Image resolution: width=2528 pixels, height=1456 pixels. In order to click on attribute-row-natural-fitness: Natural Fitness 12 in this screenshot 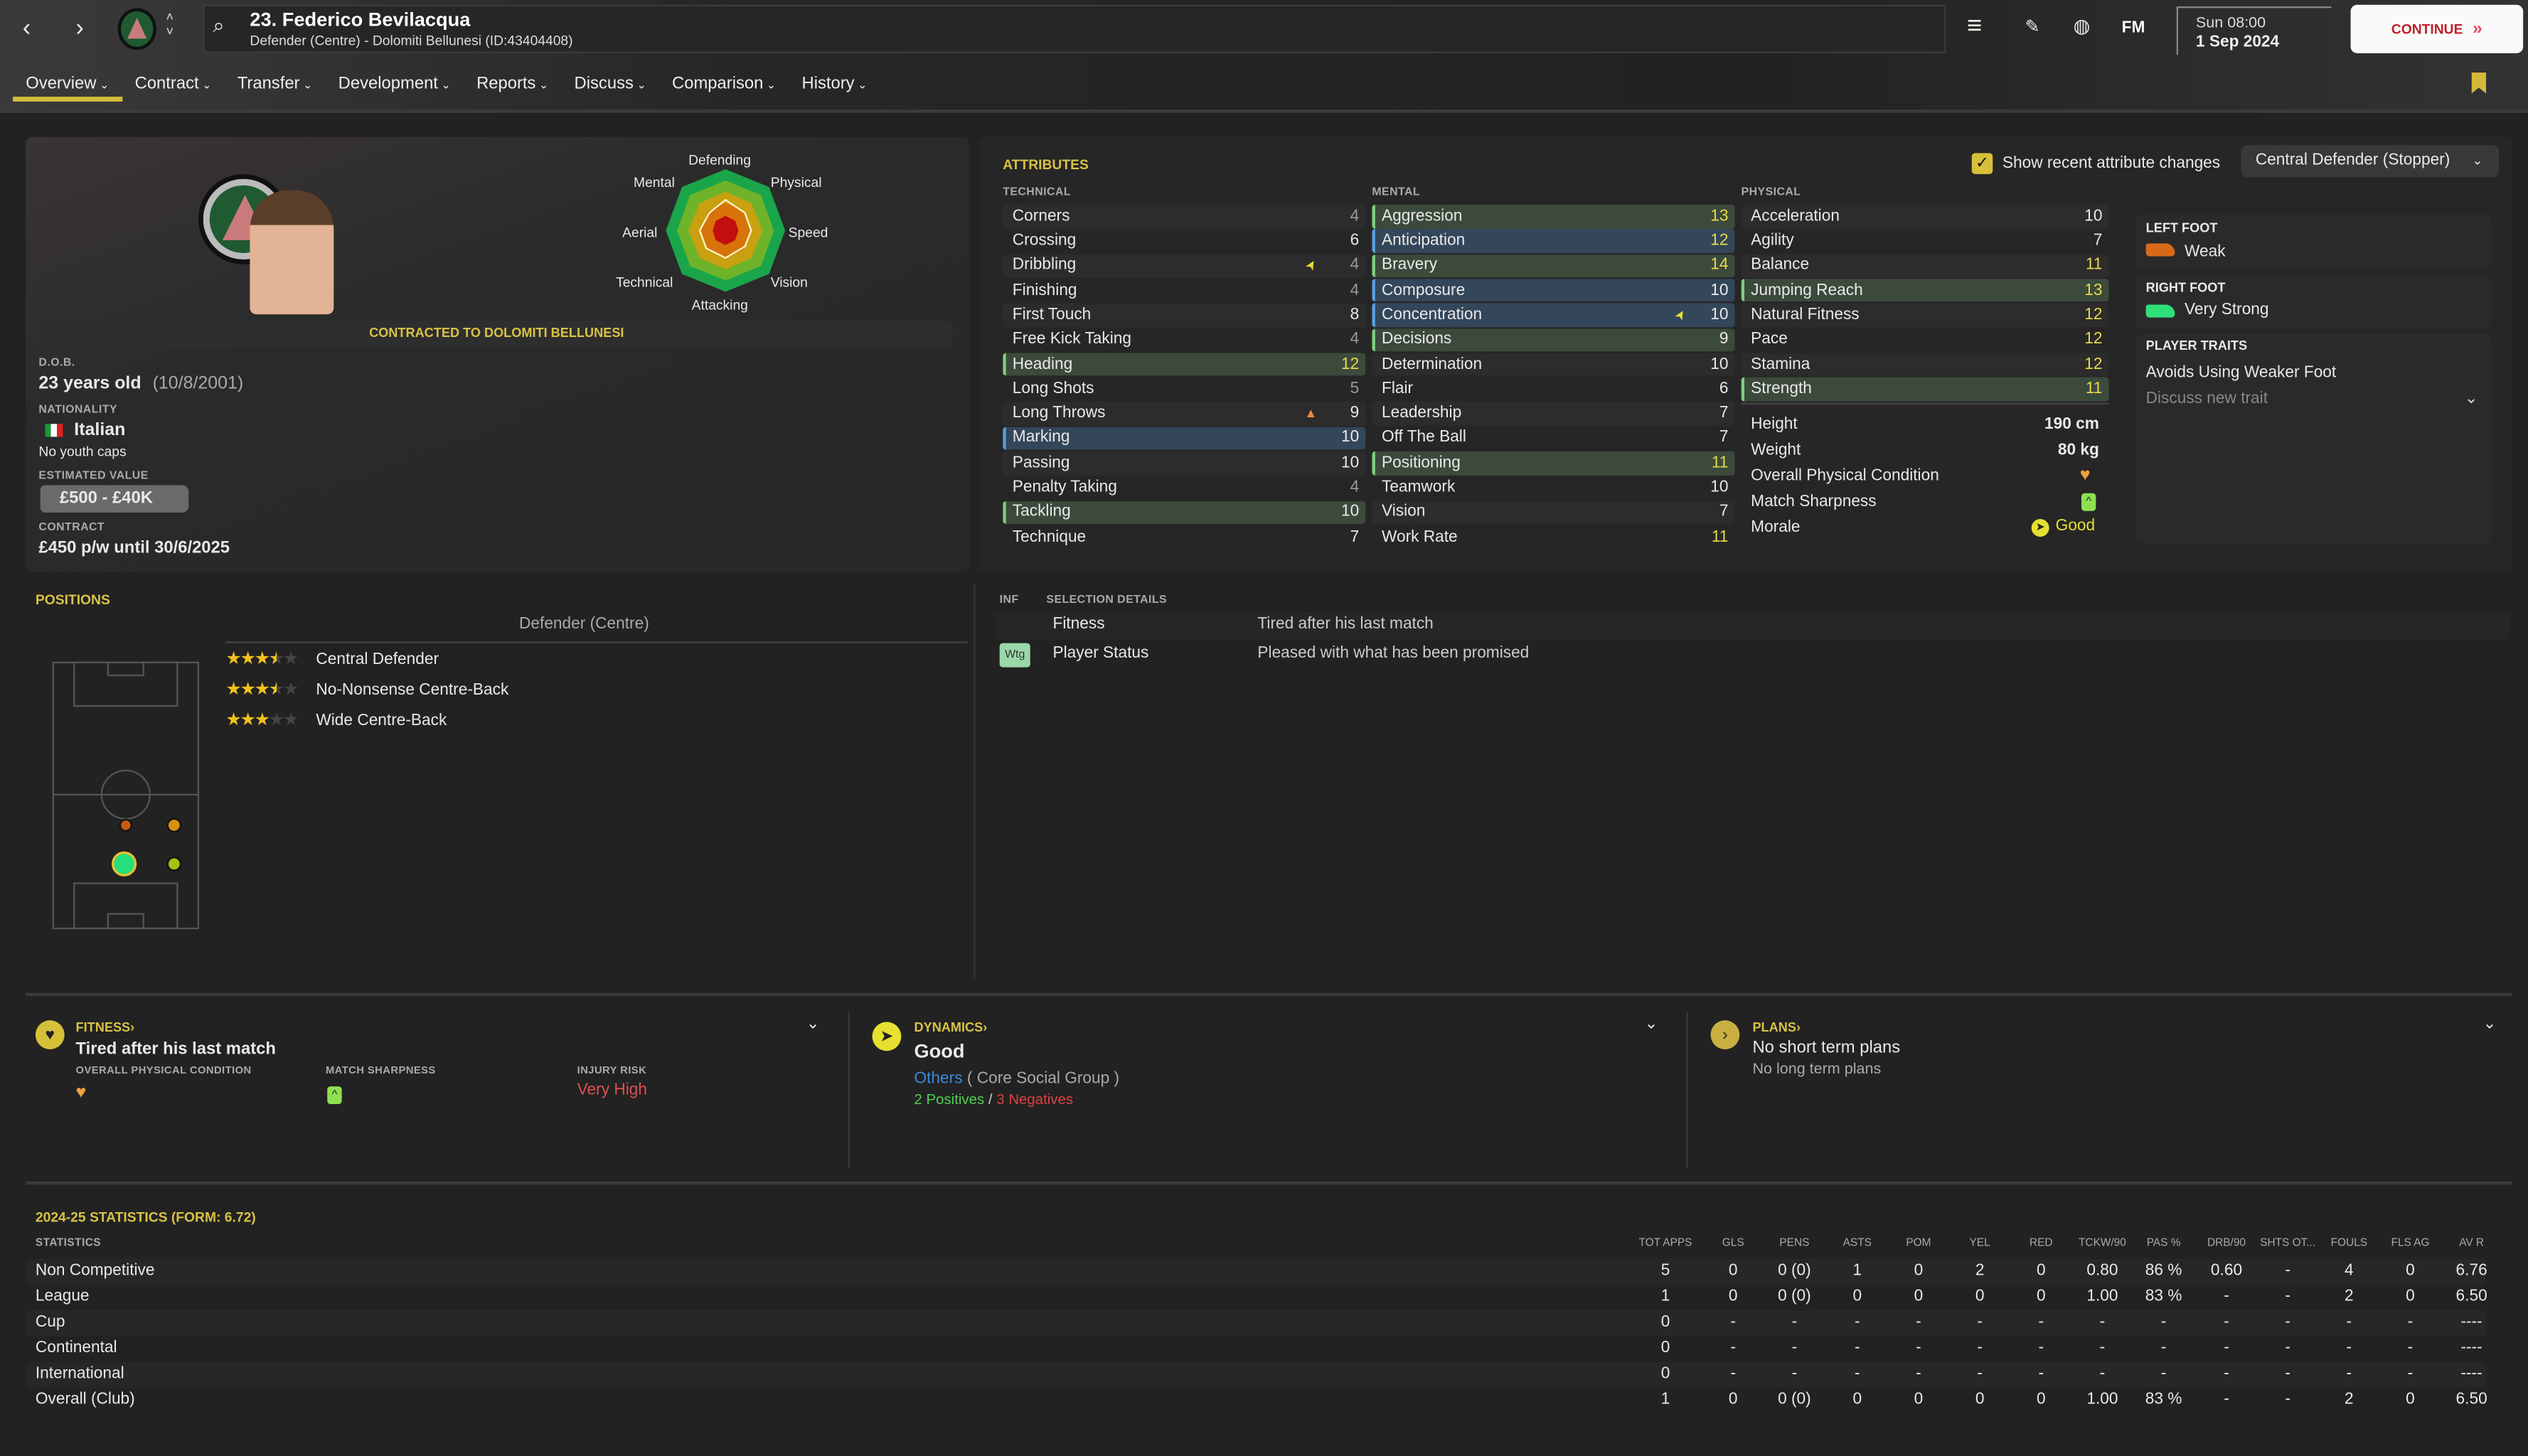, I will do `click(1925, 315)`.